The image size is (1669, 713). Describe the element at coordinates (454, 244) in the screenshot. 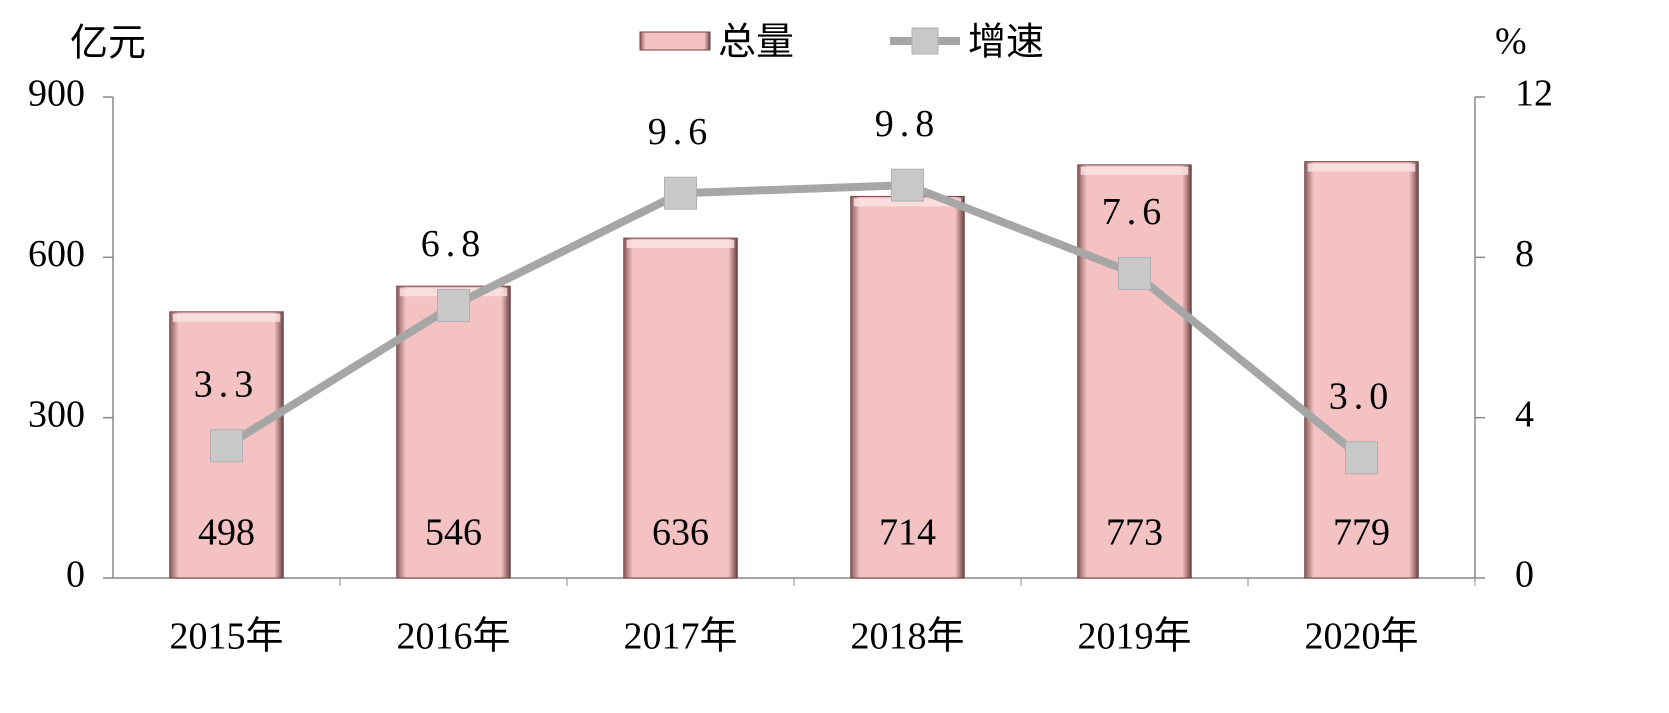

I see `line-value-label: 6.8` at that location.